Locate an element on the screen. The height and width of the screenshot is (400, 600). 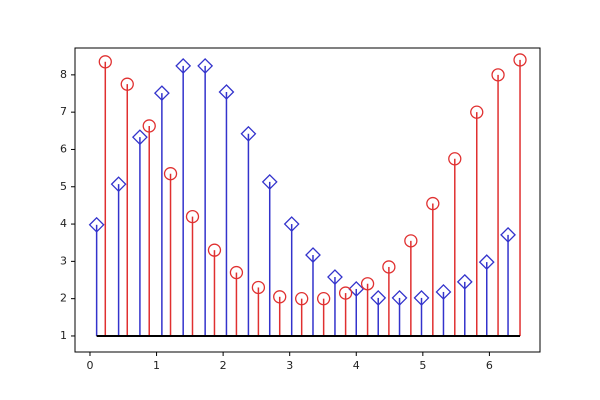
x-tick-label: 1 is located at coordinates (156, 365).